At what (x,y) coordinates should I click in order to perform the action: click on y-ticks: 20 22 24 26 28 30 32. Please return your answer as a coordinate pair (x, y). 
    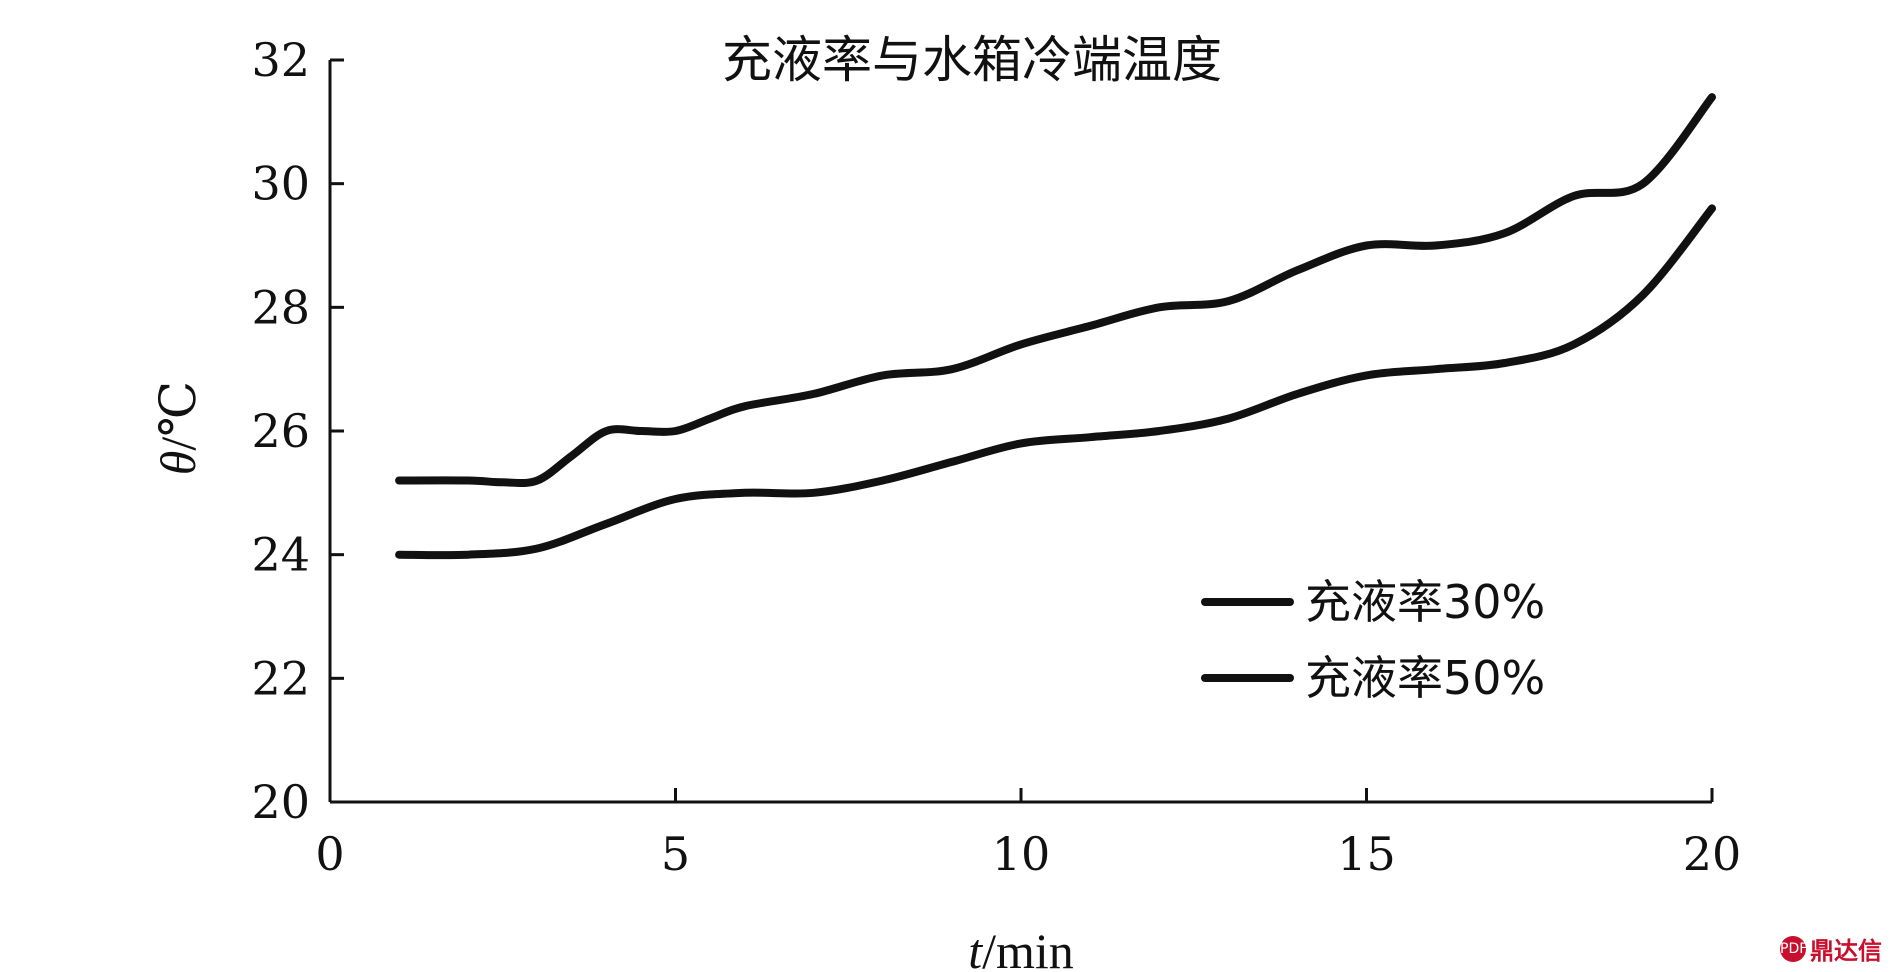
    Looking at the image, I should click on (297, 431).